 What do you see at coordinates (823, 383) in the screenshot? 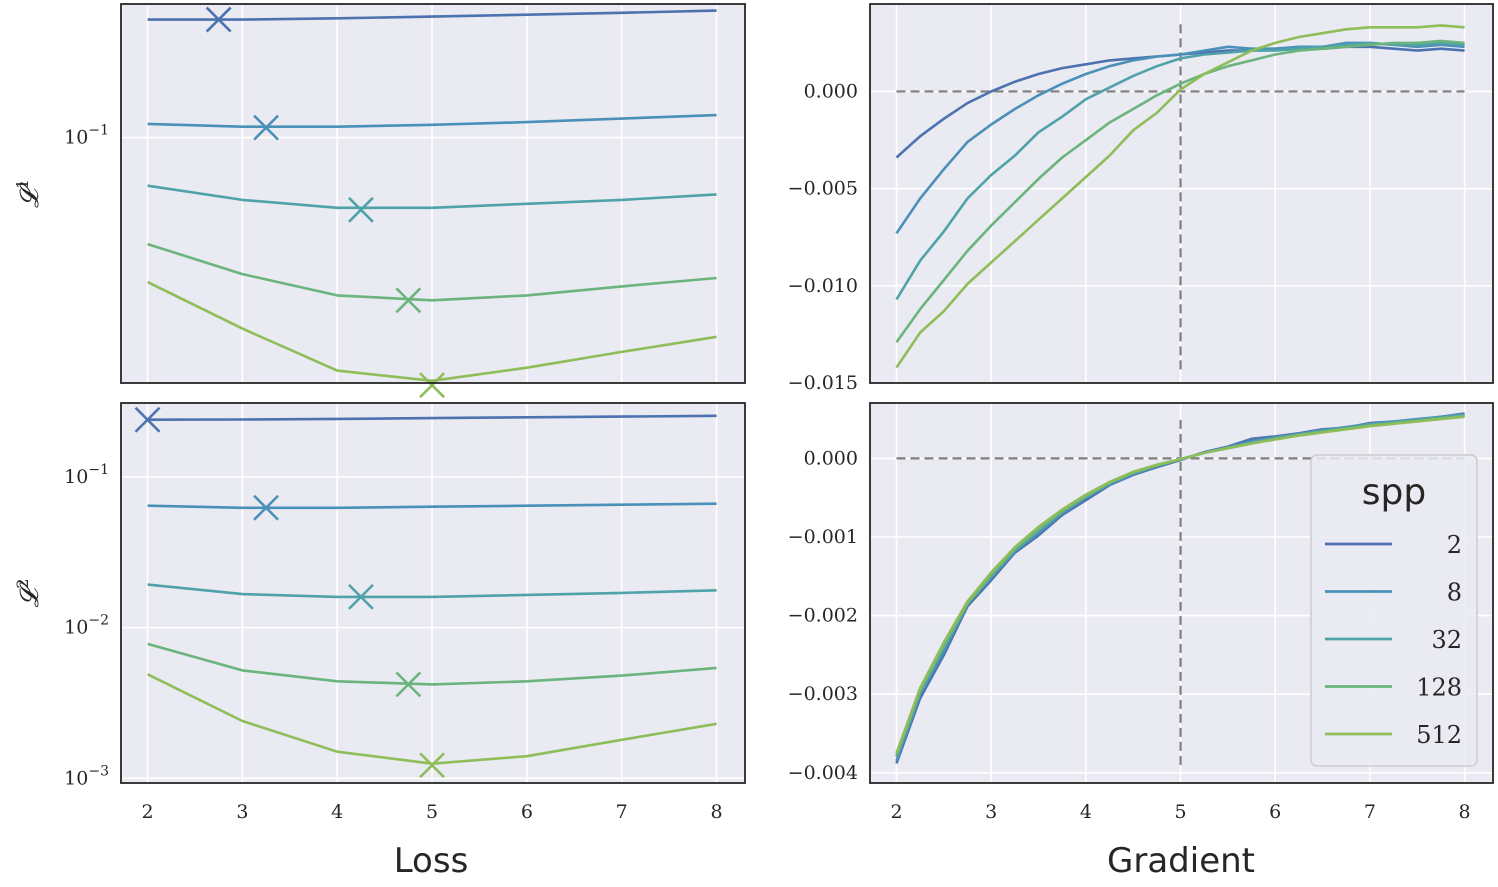
I see `y-tick-label: −0.015` at bounding box center [823, 383].